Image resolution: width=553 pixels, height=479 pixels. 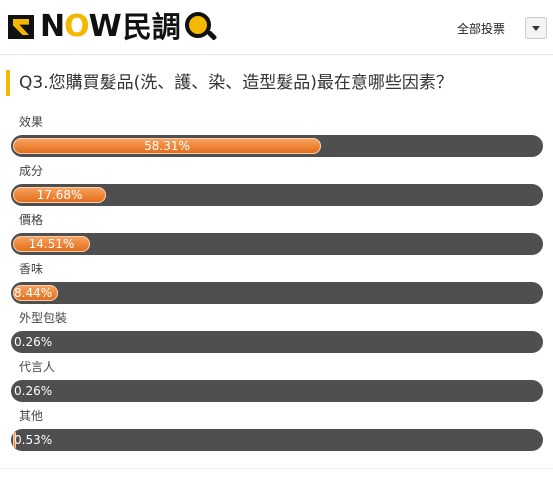 I want to click on poll-option: 效果 58.31%, so click(x=276, y=137).